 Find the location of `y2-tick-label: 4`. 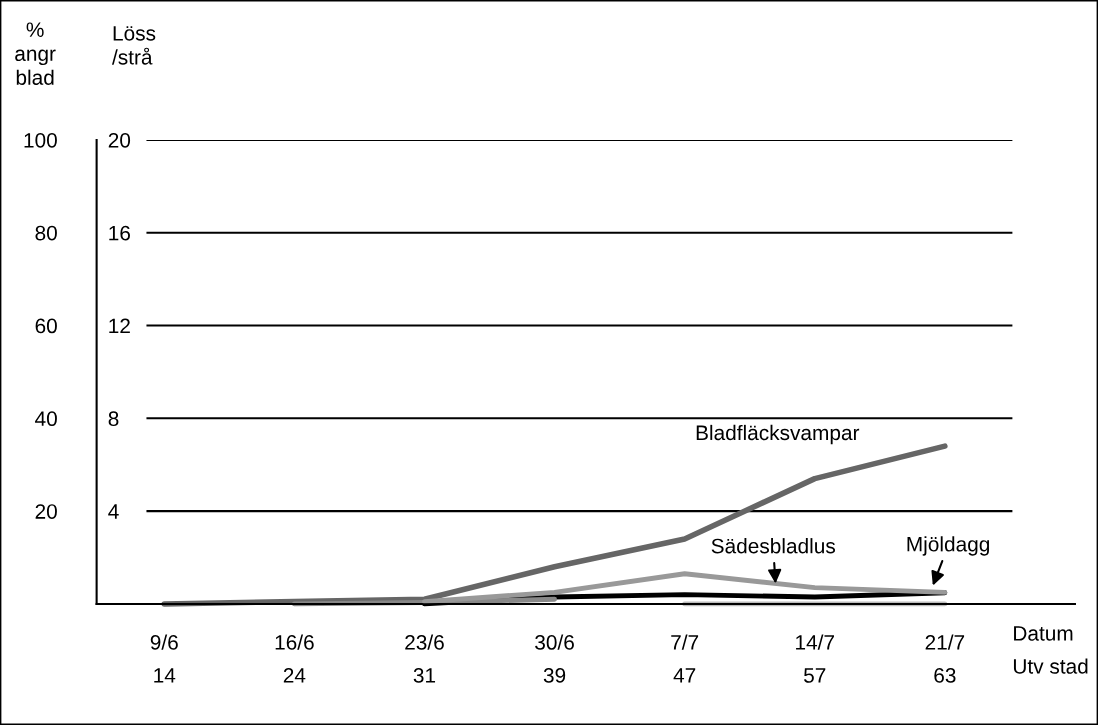

y2-tick-label: 4 is located at coordinates (113, 511).